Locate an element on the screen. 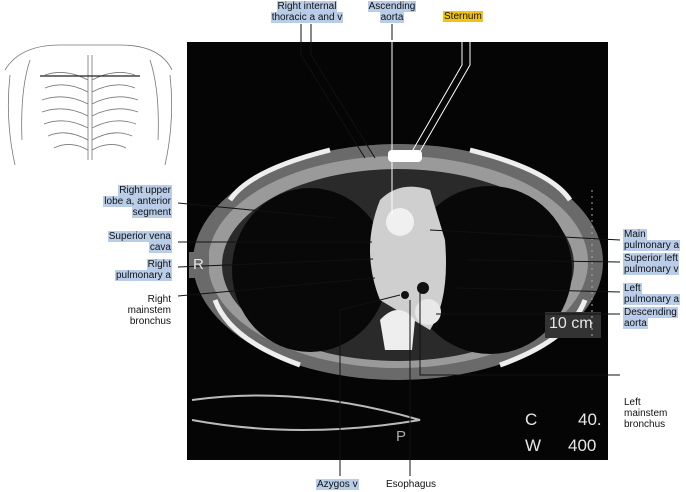 The image size is (686, 492). label-superior-left-pulmonary-v: Superior left pulmonary v is located at coordinates (651, 264).